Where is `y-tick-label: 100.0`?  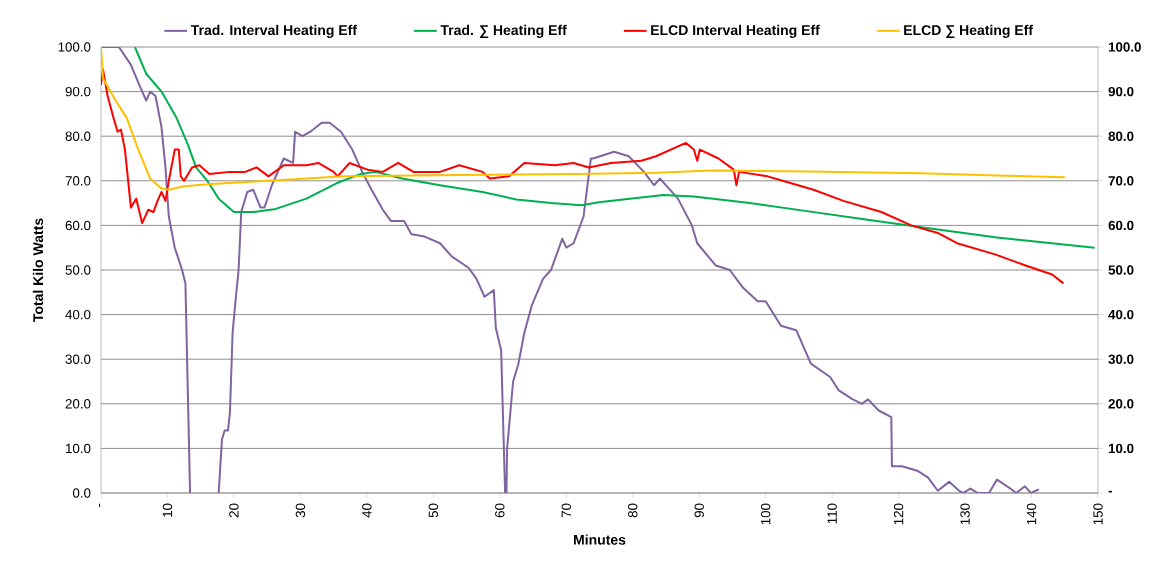 y-tick-label: 100.0 is located at coordinates (74, 47).